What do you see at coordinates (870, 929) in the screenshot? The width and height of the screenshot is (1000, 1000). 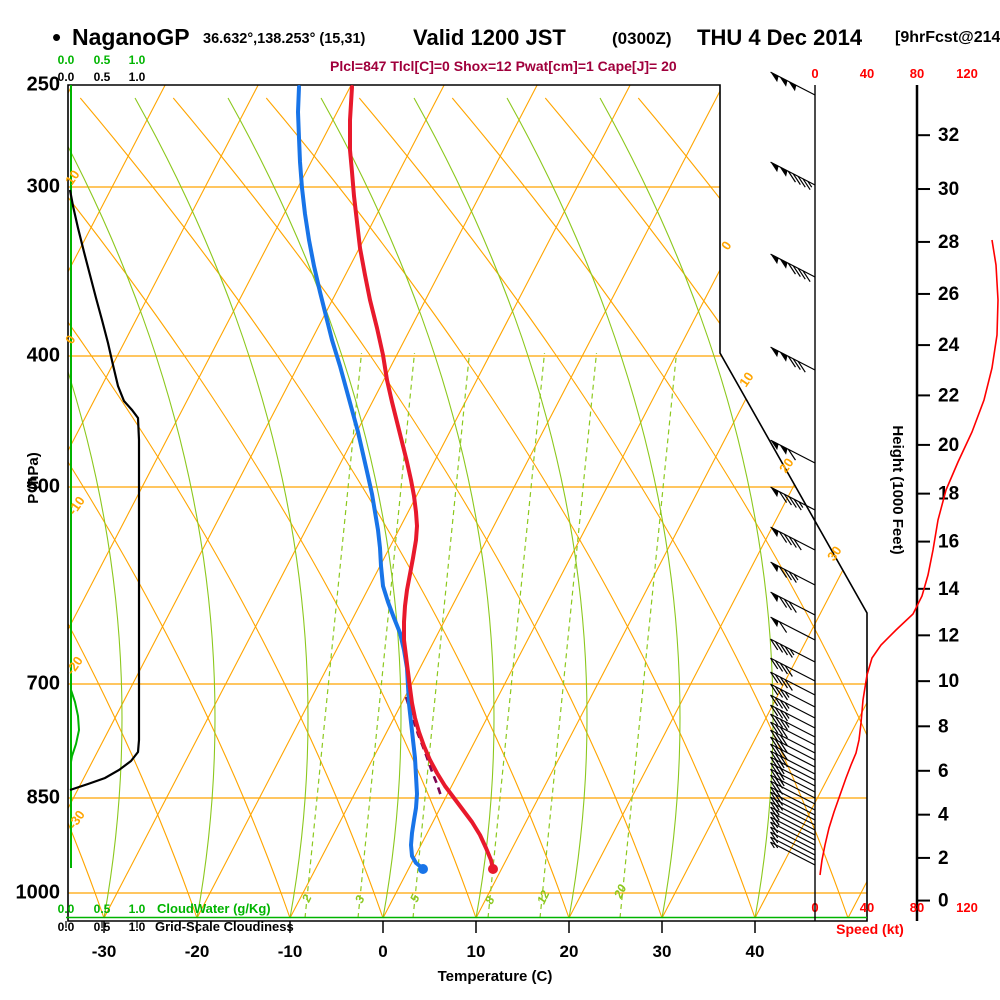 I see `svg-text: Speed (kt)` at bounding box center [870, 929].